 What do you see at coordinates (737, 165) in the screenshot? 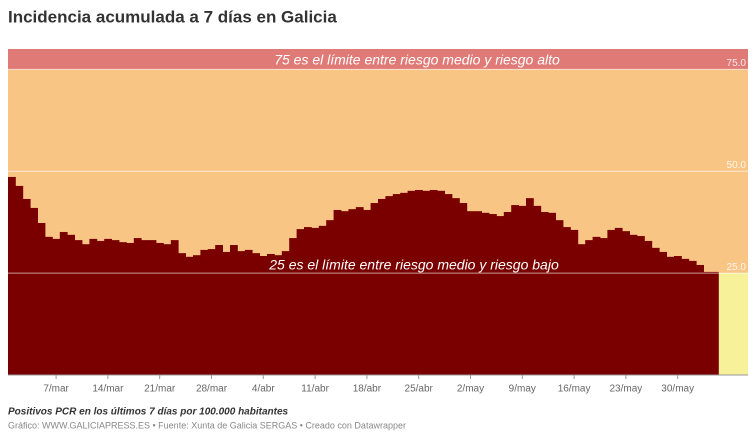
I see `y-tick-label: 50.0` at bounding box center [737, 165].